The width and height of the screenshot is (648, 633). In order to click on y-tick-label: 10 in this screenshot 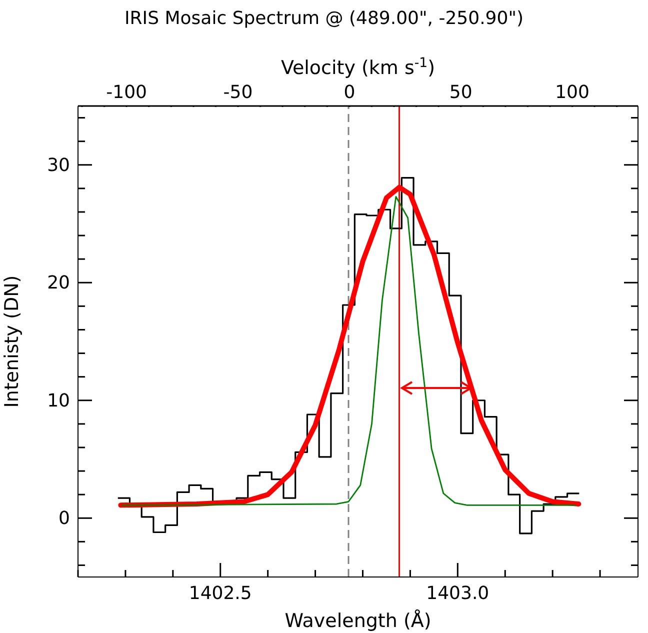, I will do `click(58, 401)`.